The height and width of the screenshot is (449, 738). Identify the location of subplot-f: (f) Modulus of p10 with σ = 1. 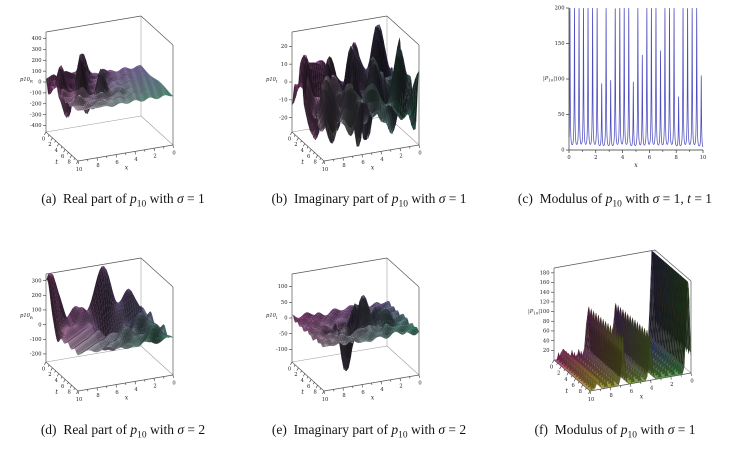
(615, 340).